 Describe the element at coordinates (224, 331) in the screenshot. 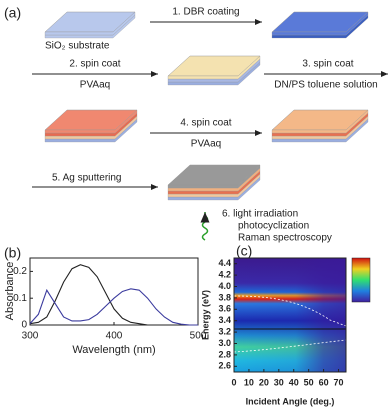

I see `y-tick-label: 3.2` at that location.